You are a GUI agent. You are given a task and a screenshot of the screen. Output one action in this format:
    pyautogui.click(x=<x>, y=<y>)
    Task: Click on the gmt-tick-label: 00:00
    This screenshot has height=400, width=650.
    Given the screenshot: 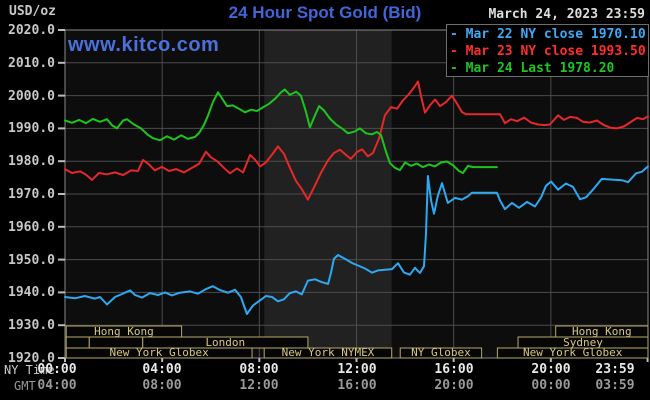 What is the action you would take?
    pyautogui.click(x=551, y=385)
    